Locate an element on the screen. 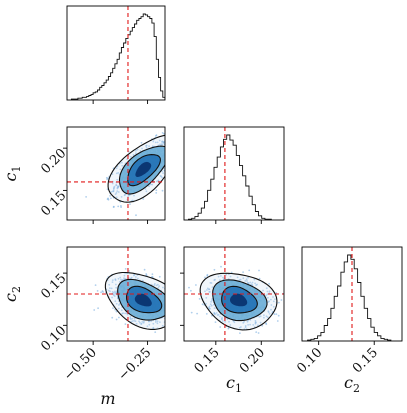 This screenshot has width=407, height=413. panel-frame is located at coordinates (234, 173).